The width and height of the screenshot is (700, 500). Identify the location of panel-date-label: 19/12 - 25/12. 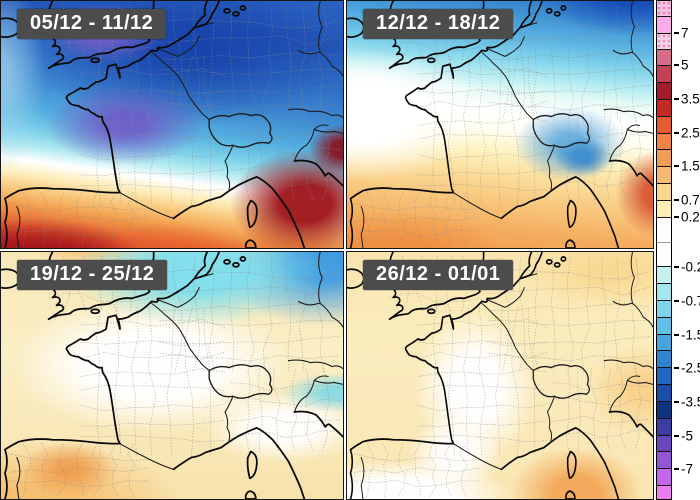
(92, 275).